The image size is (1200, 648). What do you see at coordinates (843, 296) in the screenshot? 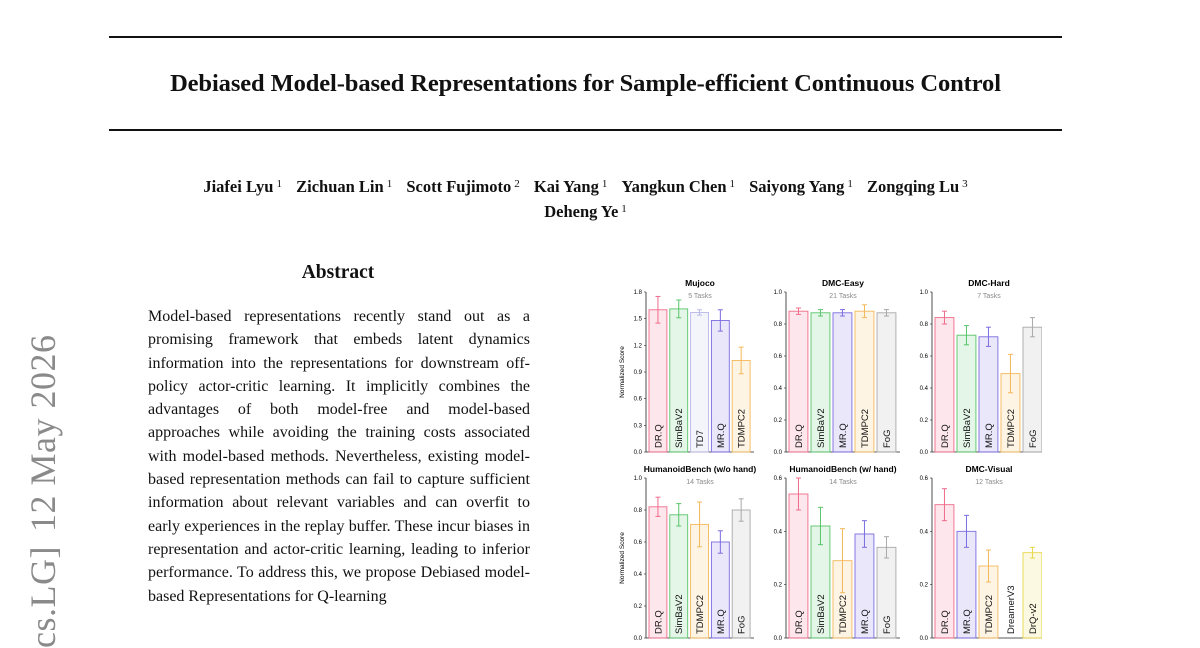
I see `chart-subtitle: 21 Tasks` at bounding box center [843, 296].